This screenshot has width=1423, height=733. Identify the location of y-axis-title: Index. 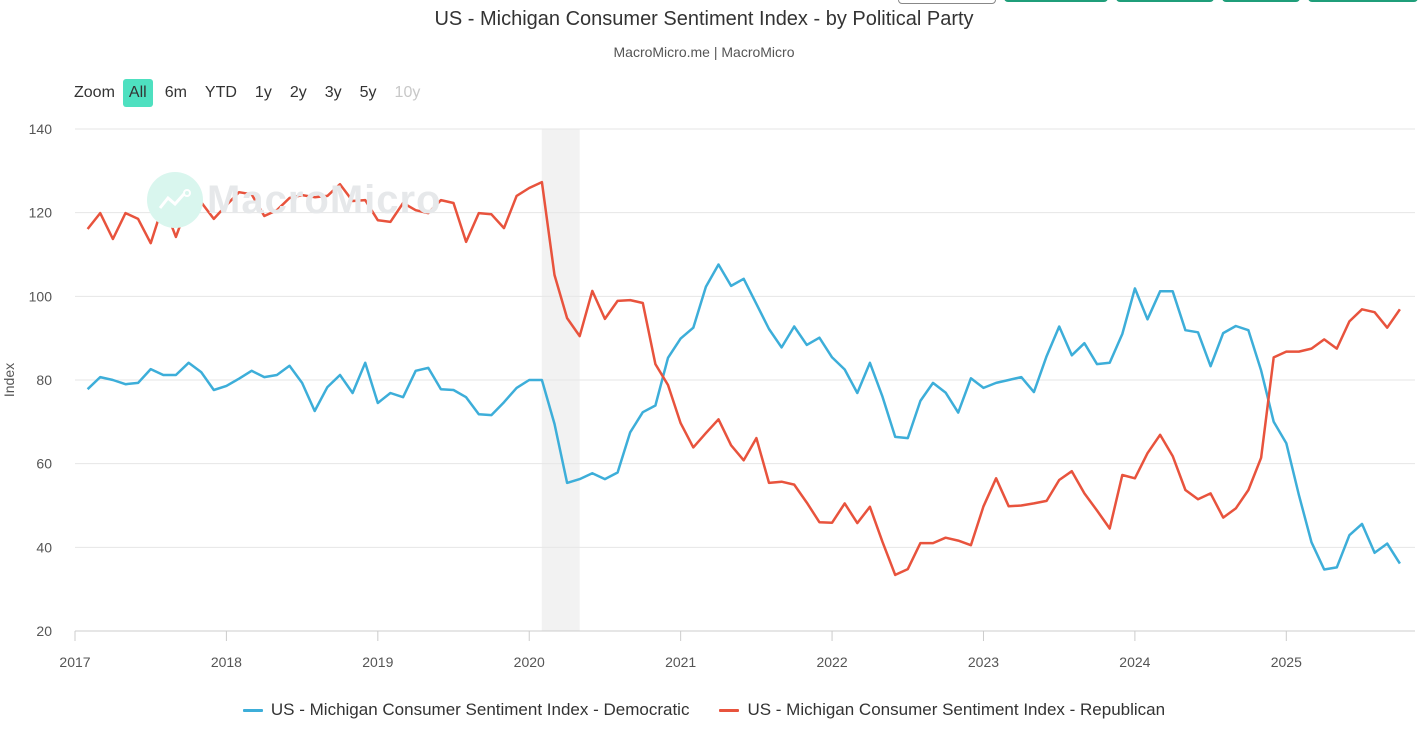
(9, 380).